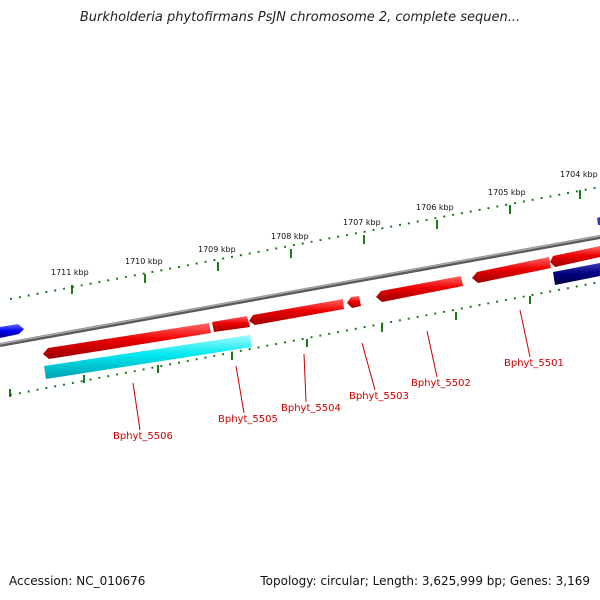 This screenshot has width=600, height=600. Describe the element at coordinates (575, 256) in the screenshot. I see `gene-red-right` at that location.